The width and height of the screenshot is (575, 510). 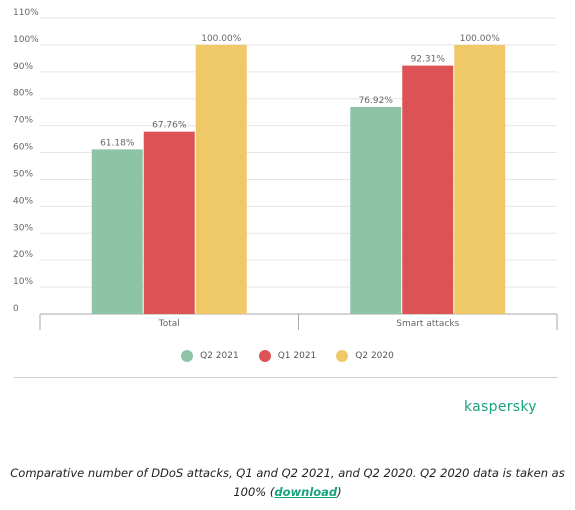 I want to click on y-tick-label: 50%, so click(x=23, y=174).